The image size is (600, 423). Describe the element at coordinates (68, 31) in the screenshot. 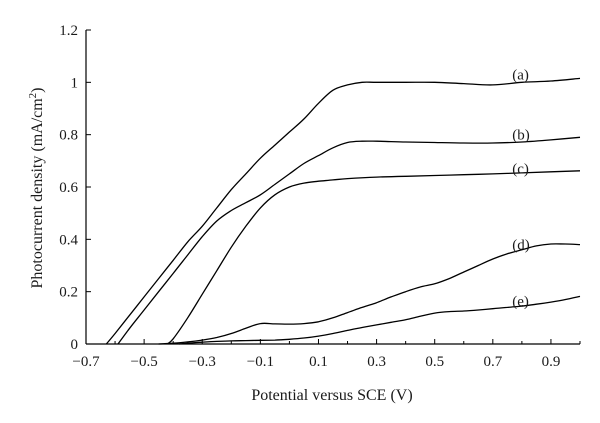

I see `y-tick-label: 1.2` at that location.